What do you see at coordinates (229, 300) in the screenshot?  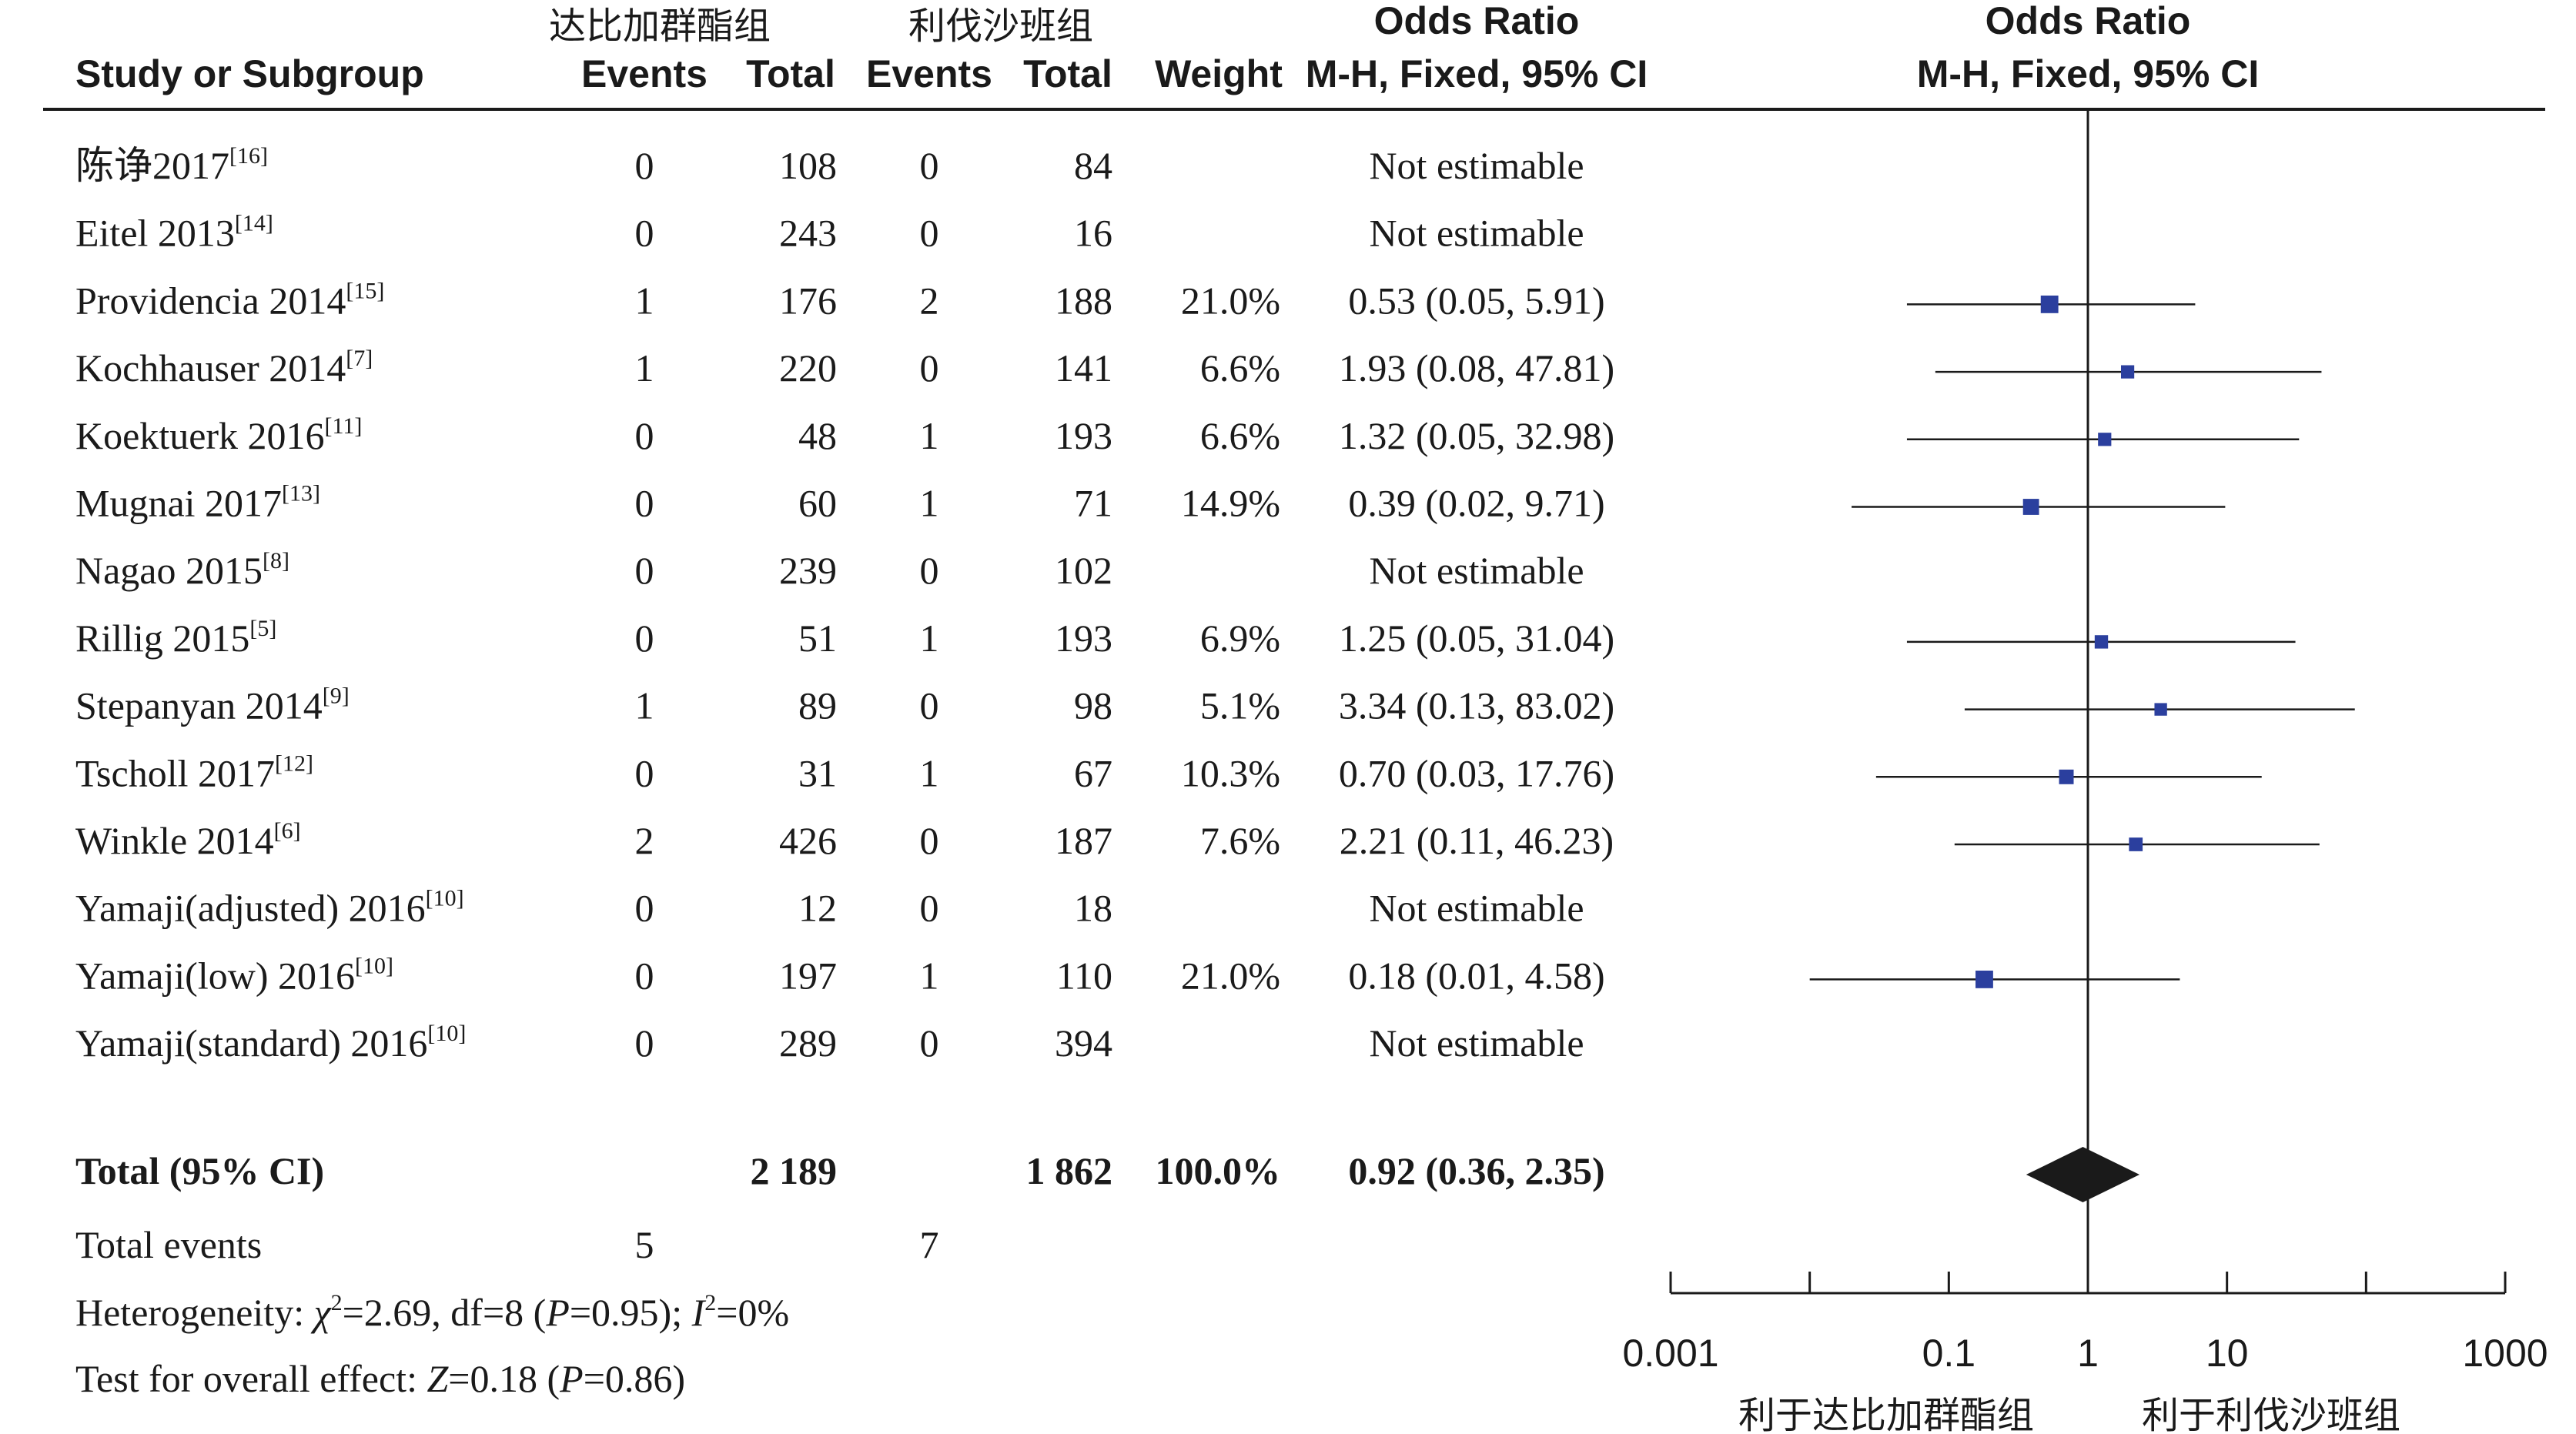 I see `study-name: Providencia 2014[15]` at bounding box center [229, 300].